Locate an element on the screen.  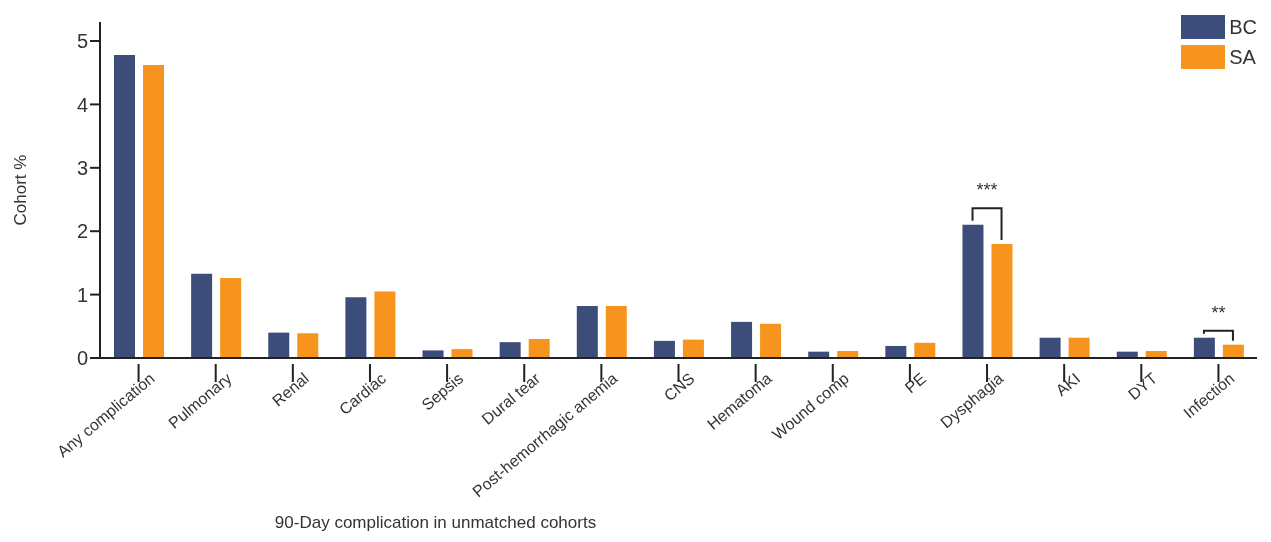
y-tick-label: 0 is located at coordinates (82, 358).